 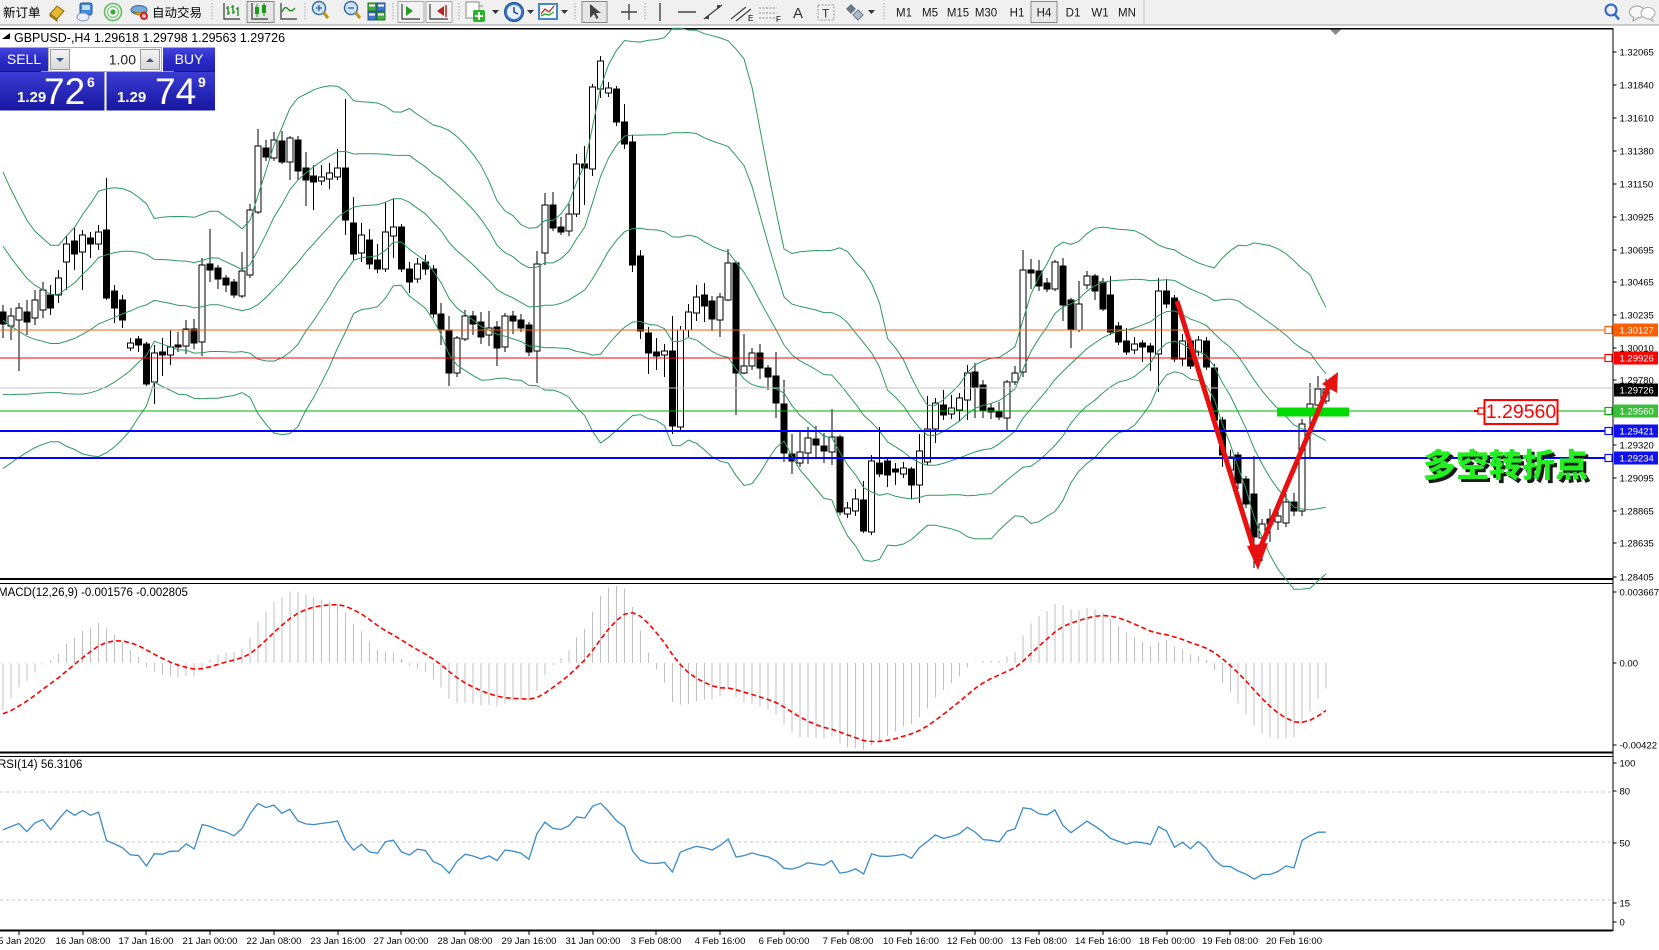 What do you see at coordinates (1637, 459) in the screenshot?
I see `svg-text: 1.29234` at bounding box center [1637, 459].